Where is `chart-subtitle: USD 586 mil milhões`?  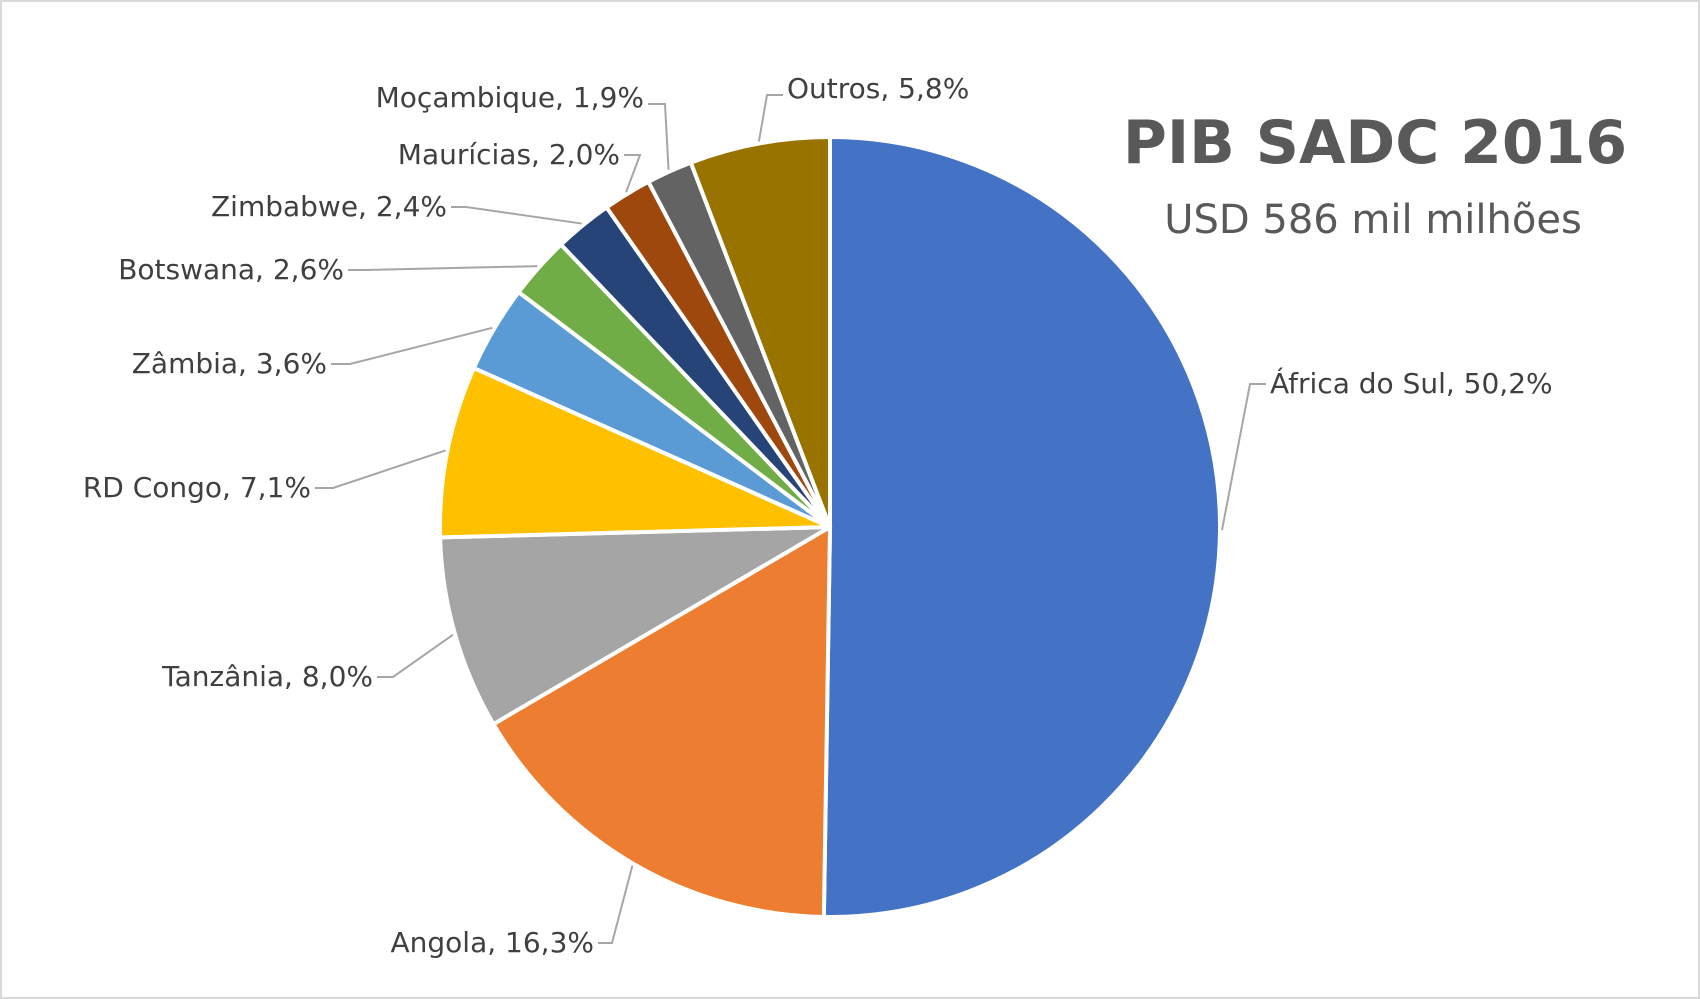
chart-subtitle: USD 586 mil milhões is located at coordinates (1373, 220).